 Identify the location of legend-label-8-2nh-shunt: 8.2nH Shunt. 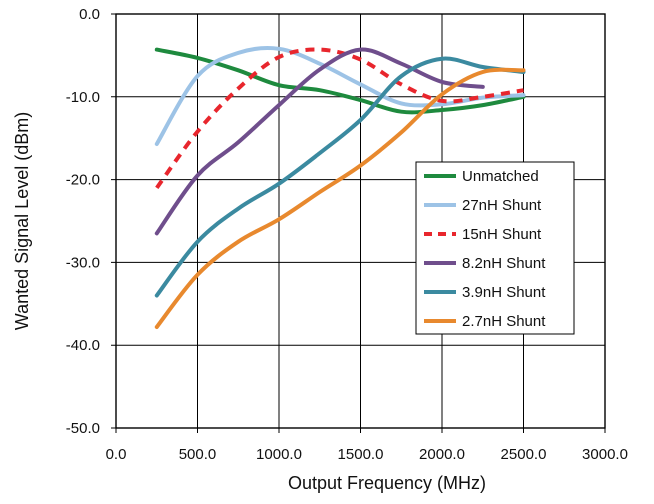
(504, 263).